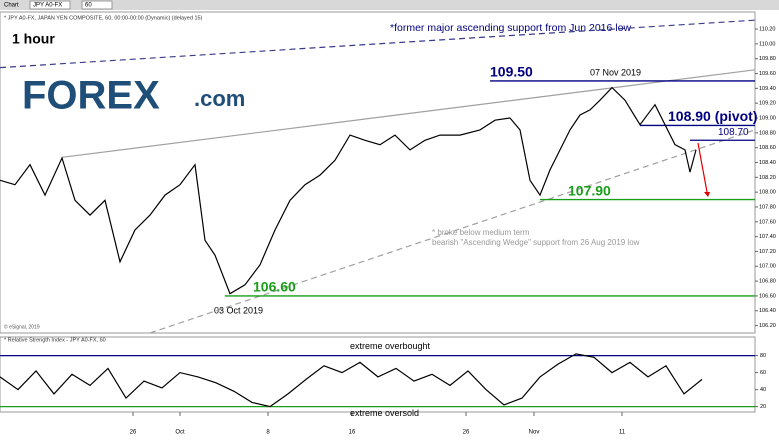 This screenshot has width=779, height=440. What do you see at coordinates (767, 193) in the screenshot?
I see `y-tick-label: 108.00` at bounding box center [767, 193].